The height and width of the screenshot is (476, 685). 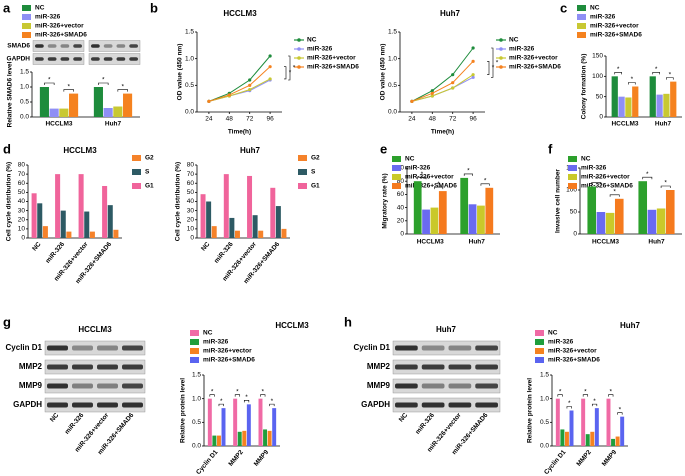 I want to click on x-tick-label: HCCLM3, so click(x=430, y=242).